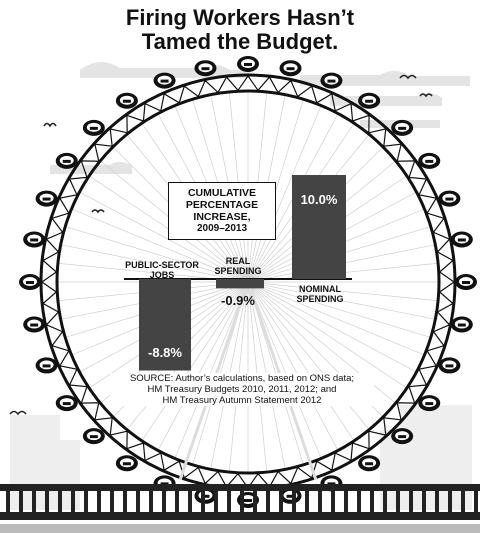 This screenshot has height=533, width=480. I want to click on category-label-line: JOBS, so click(162, 275).